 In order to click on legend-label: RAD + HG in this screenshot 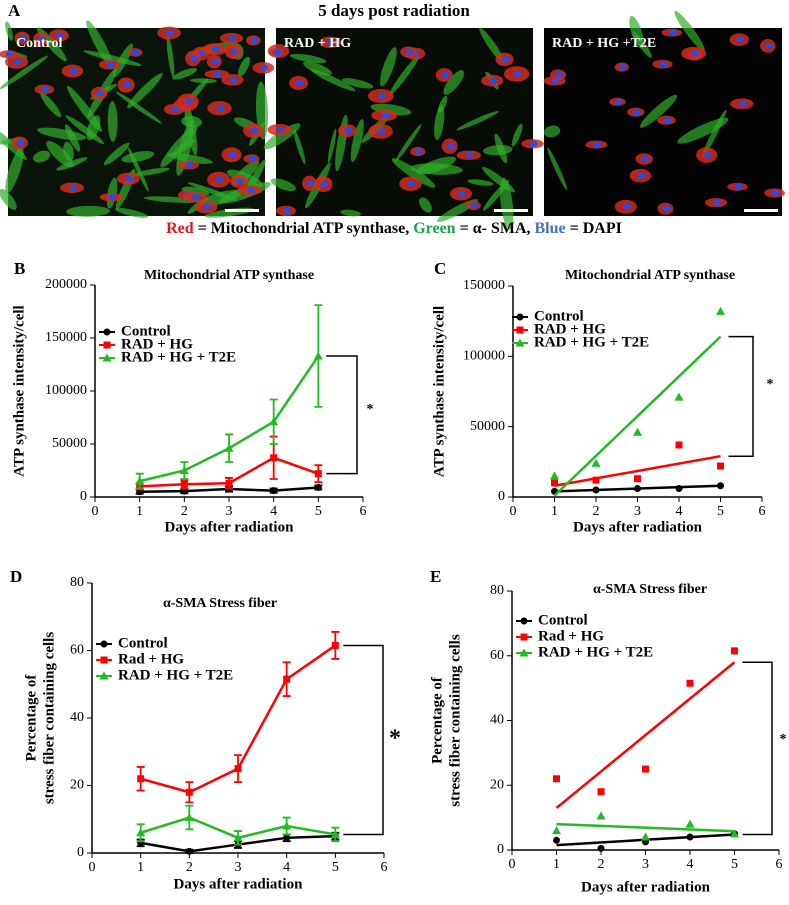, I will do `click(157, 344)`.